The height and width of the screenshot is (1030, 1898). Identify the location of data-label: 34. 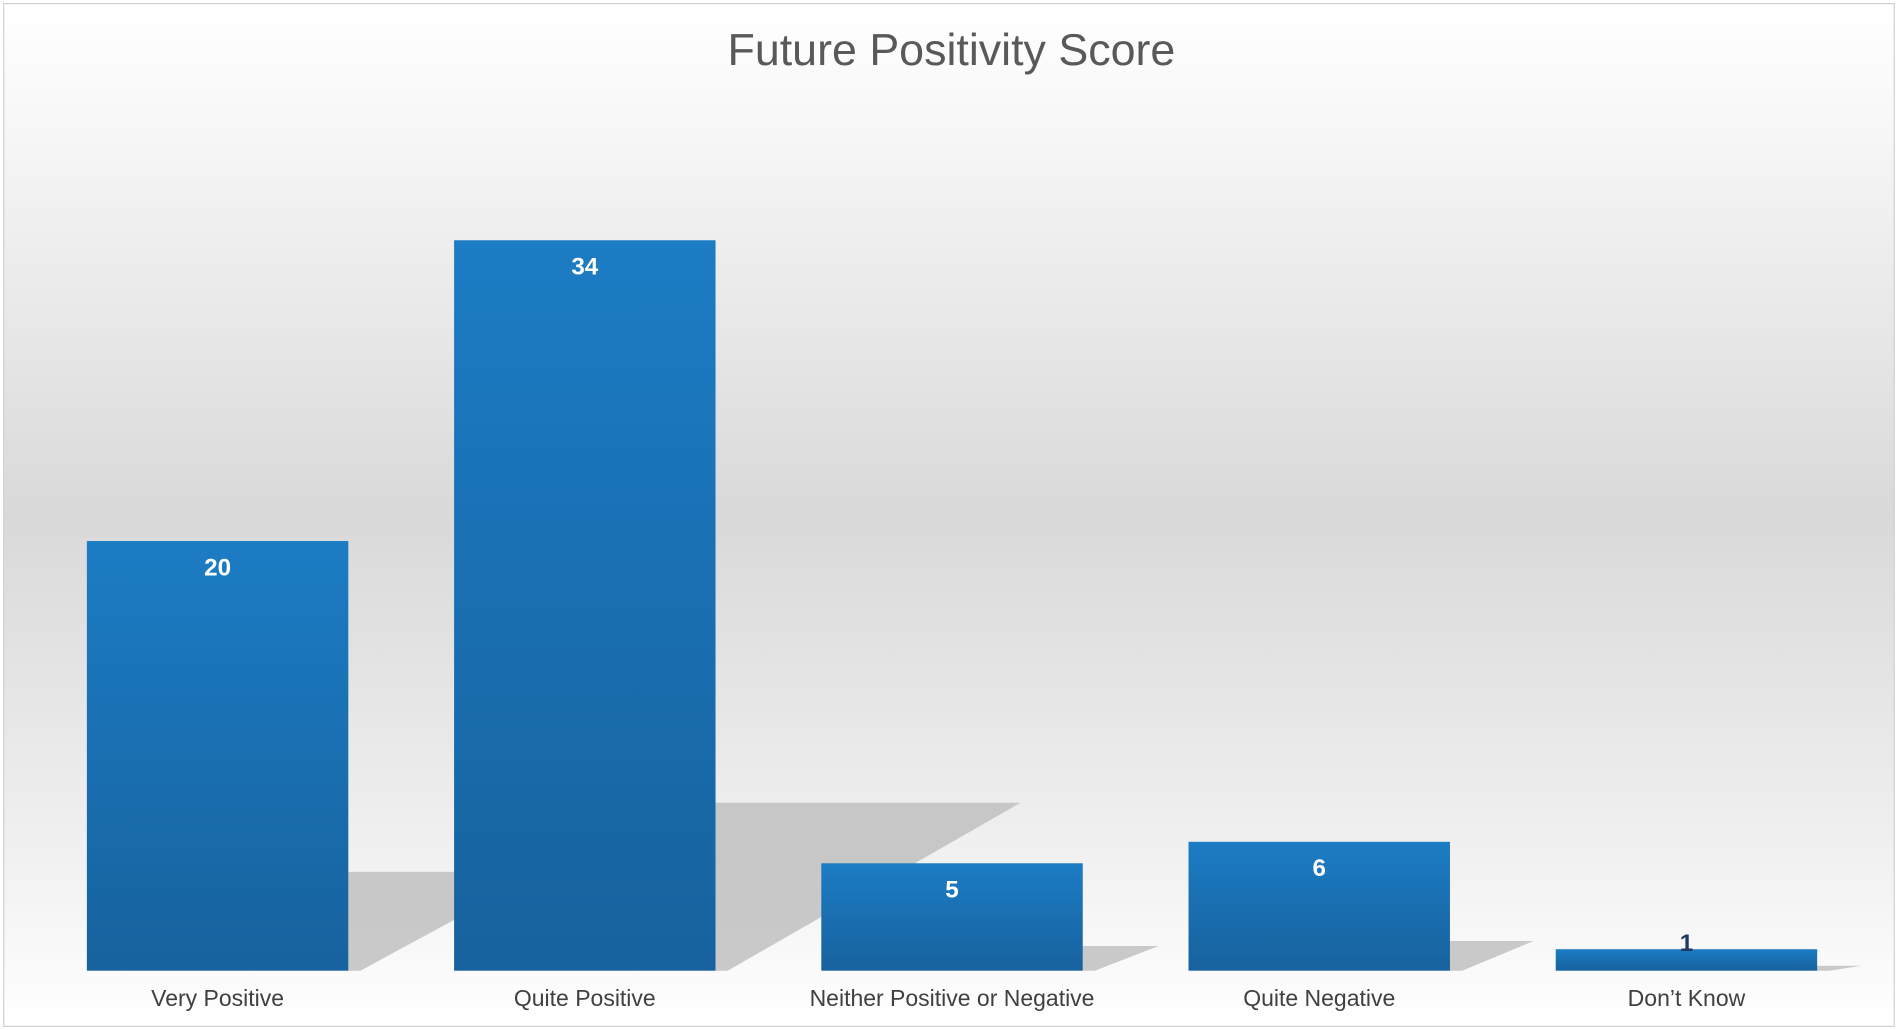
(584, 266).